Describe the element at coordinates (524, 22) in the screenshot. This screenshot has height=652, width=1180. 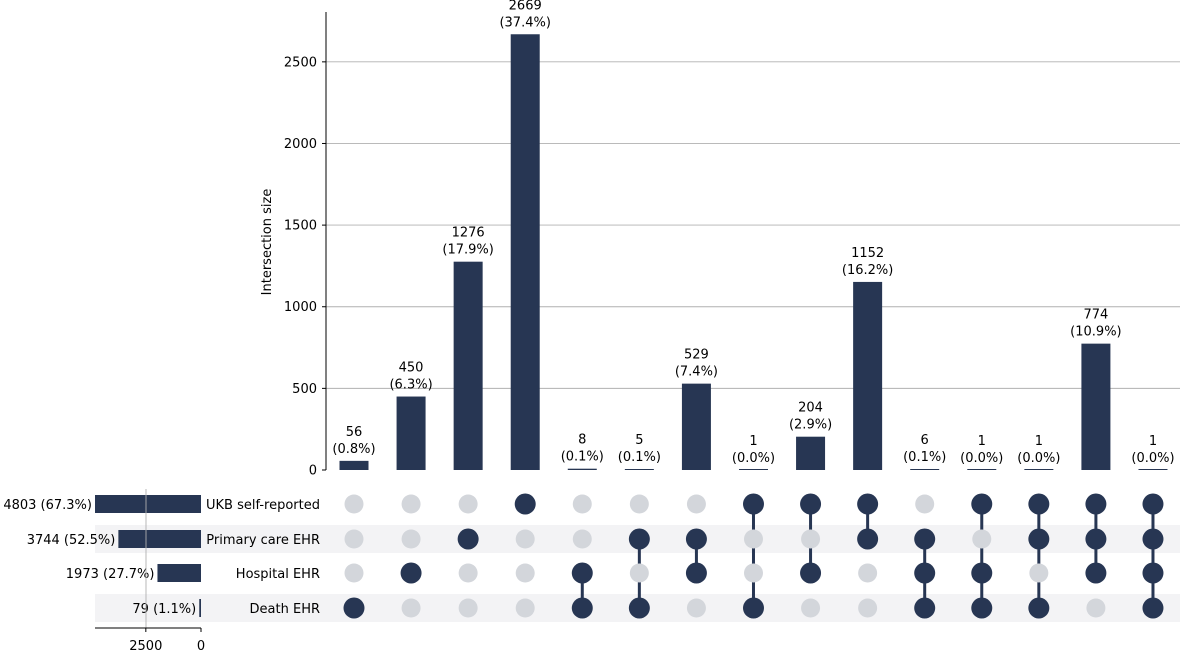
I see `intersection-percent-label: (37.4%)` at that location.